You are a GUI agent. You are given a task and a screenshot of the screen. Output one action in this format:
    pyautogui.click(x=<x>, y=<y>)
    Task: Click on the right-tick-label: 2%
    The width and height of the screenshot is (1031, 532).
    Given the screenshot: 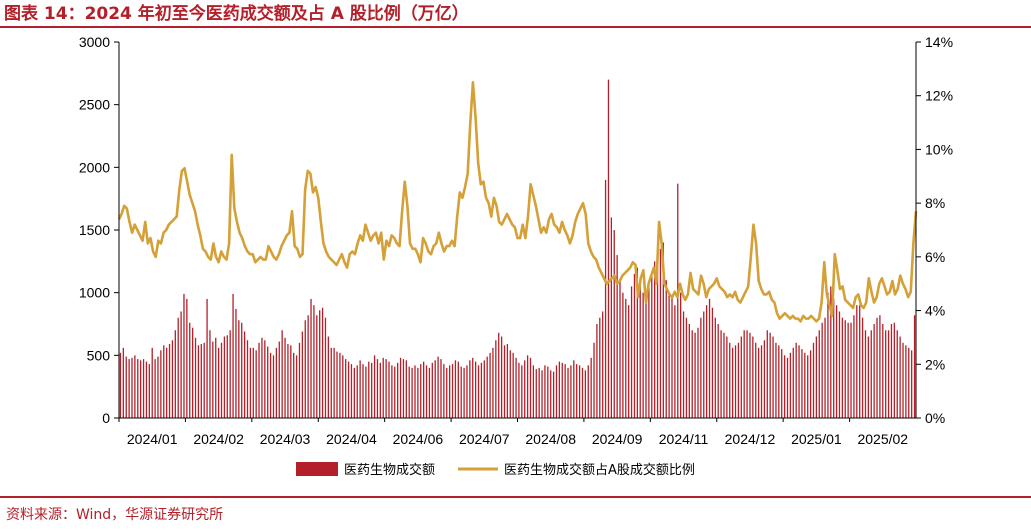 What is the action you would take?
    pyautogui.click(x=935, y=364)
    